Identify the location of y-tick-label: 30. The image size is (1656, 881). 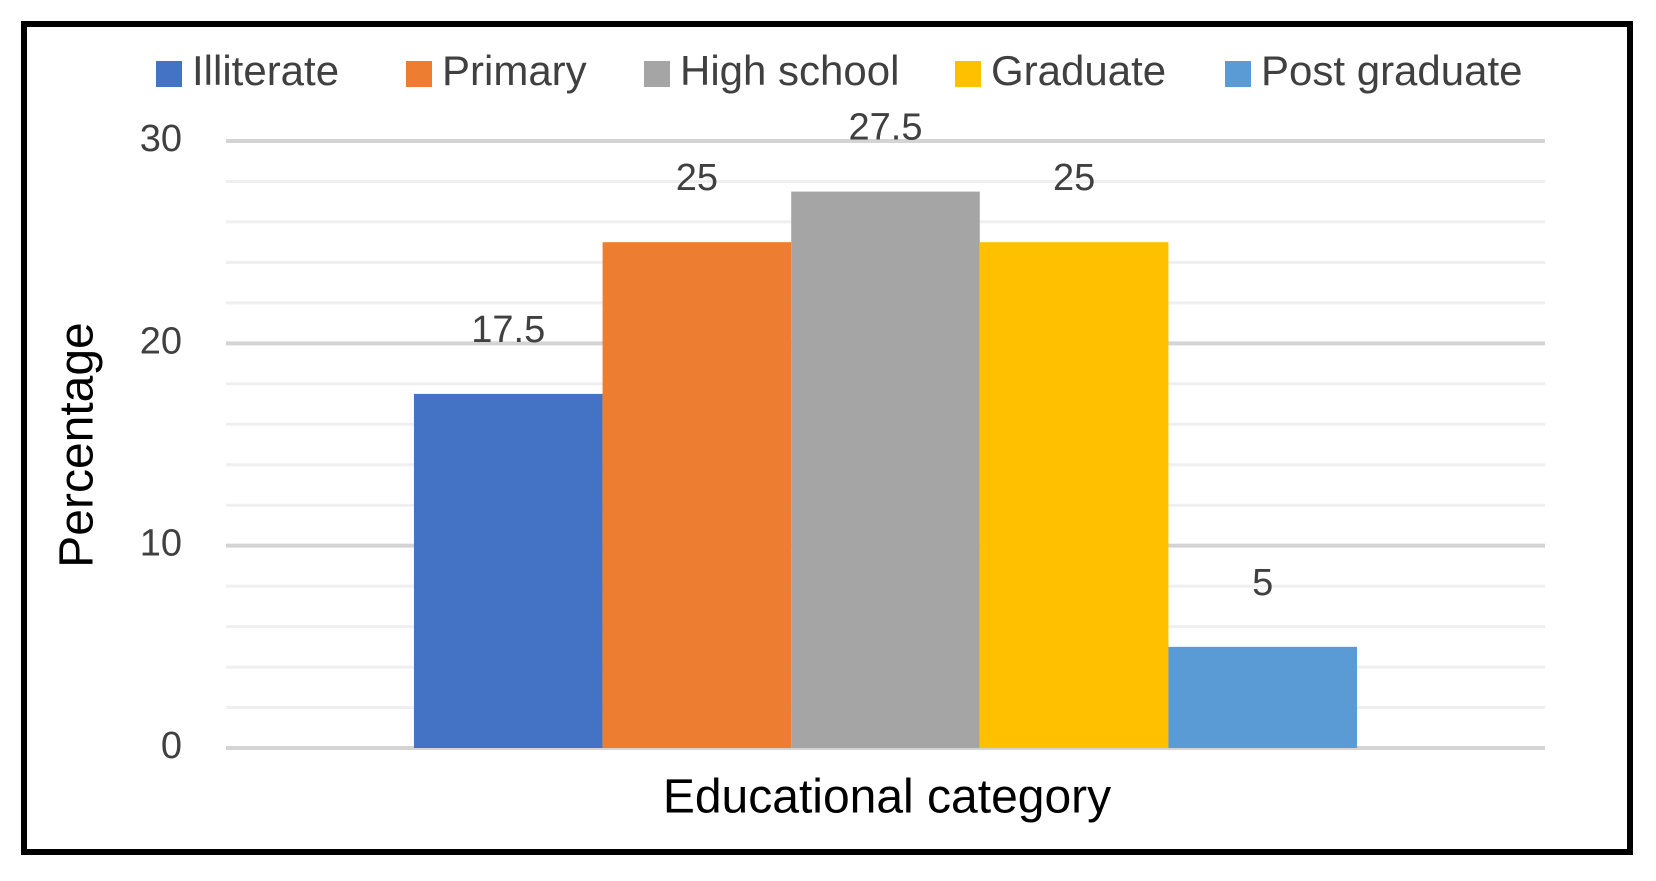
(161, 139).